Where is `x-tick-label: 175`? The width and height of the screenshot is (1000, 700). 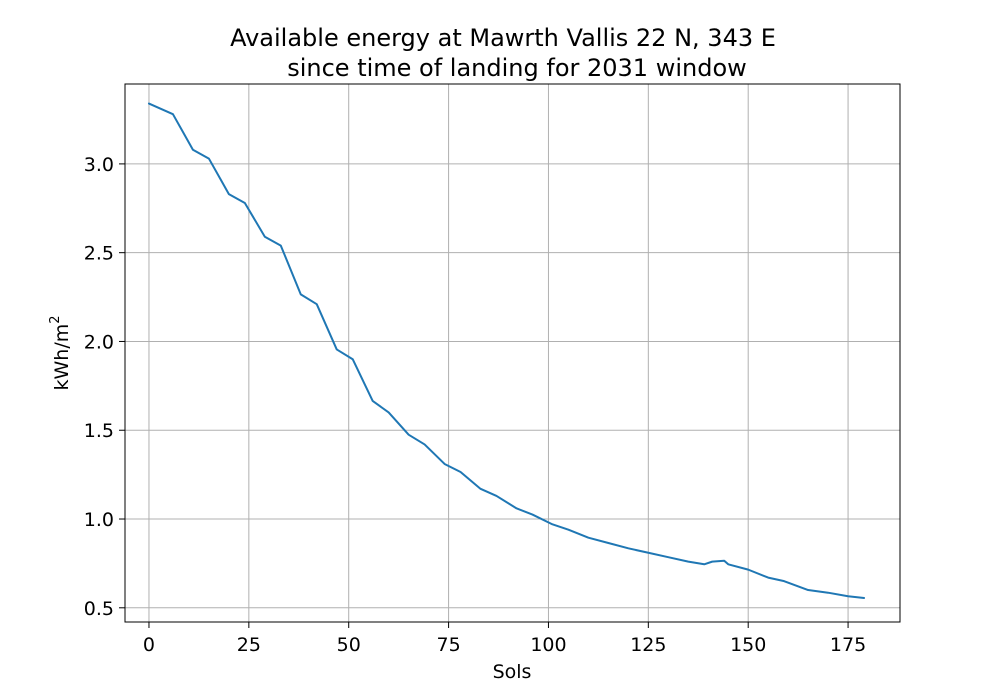
x-tick-label: 175 is located at coordinates (848, 645).